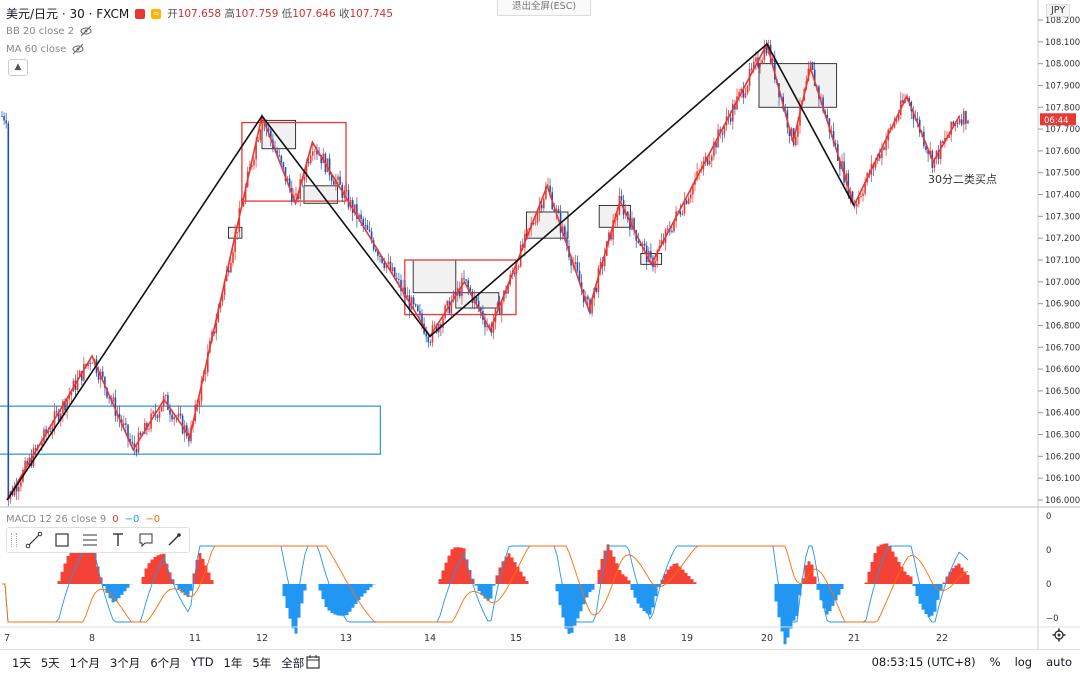  What do you see at coordinates (1059, 662) in the screenshot?
I see `auto-button: auto` at bounding box center [1059, 662].